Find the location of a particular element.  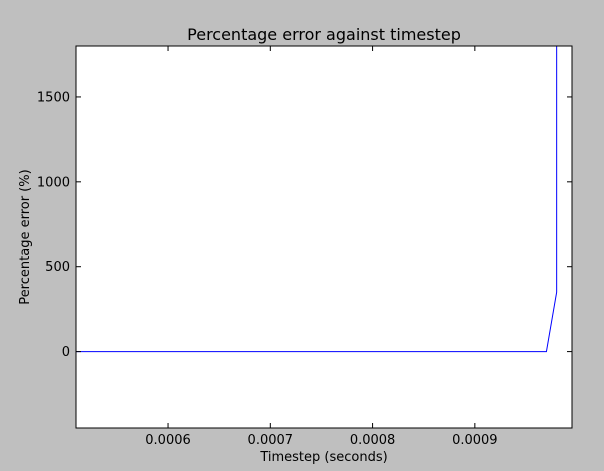

x-tick-label: 0.0009 is located at coordinates (475, 440).